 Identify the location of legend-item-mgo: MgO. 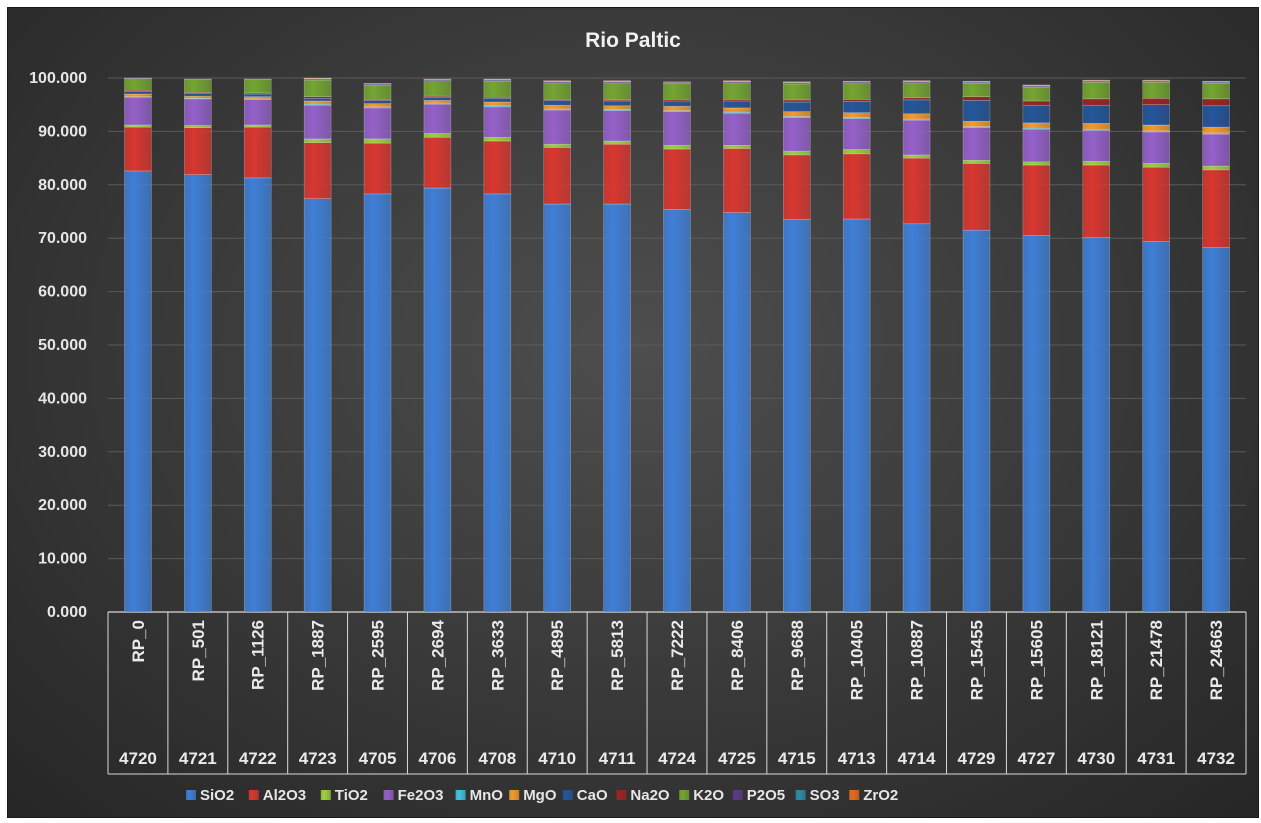
(533, 795).